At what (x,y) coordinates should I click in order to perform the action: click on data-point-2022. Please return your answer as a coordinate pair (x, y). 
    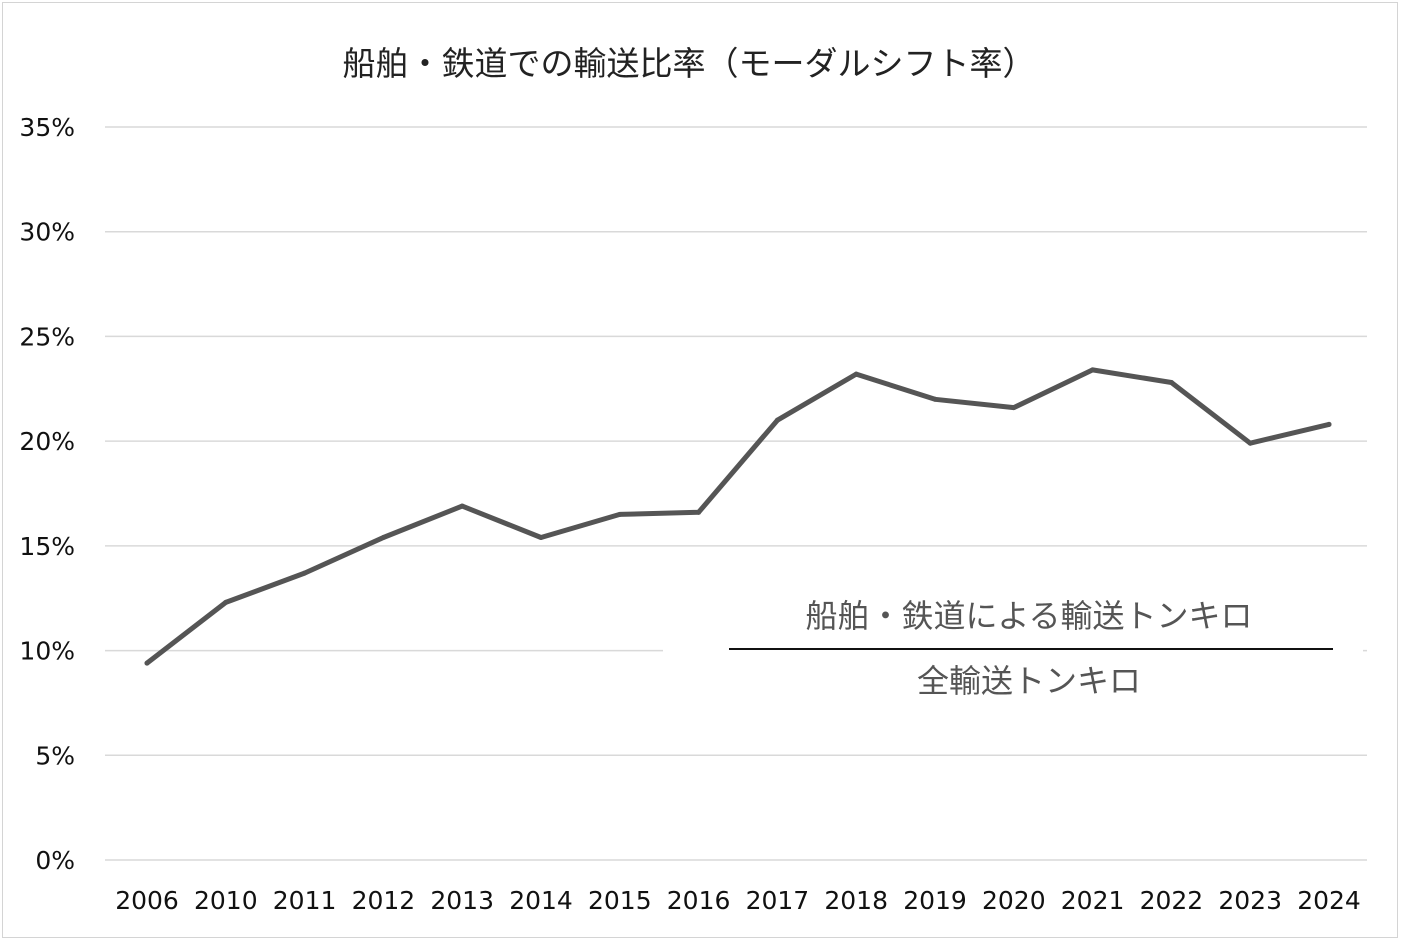
    Looking at the image, I should click on (1171, 383).